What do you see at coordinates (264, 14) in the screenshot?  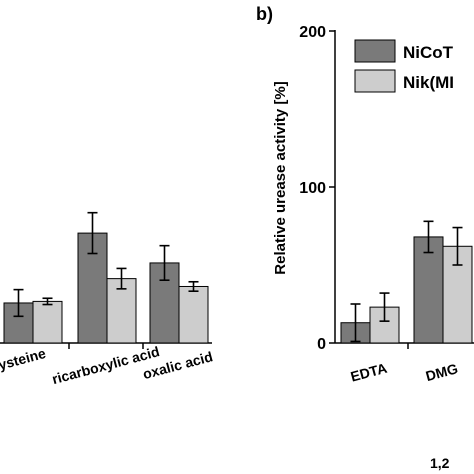 I see `panel-label-b: b)` at bounding box center [264, 14].